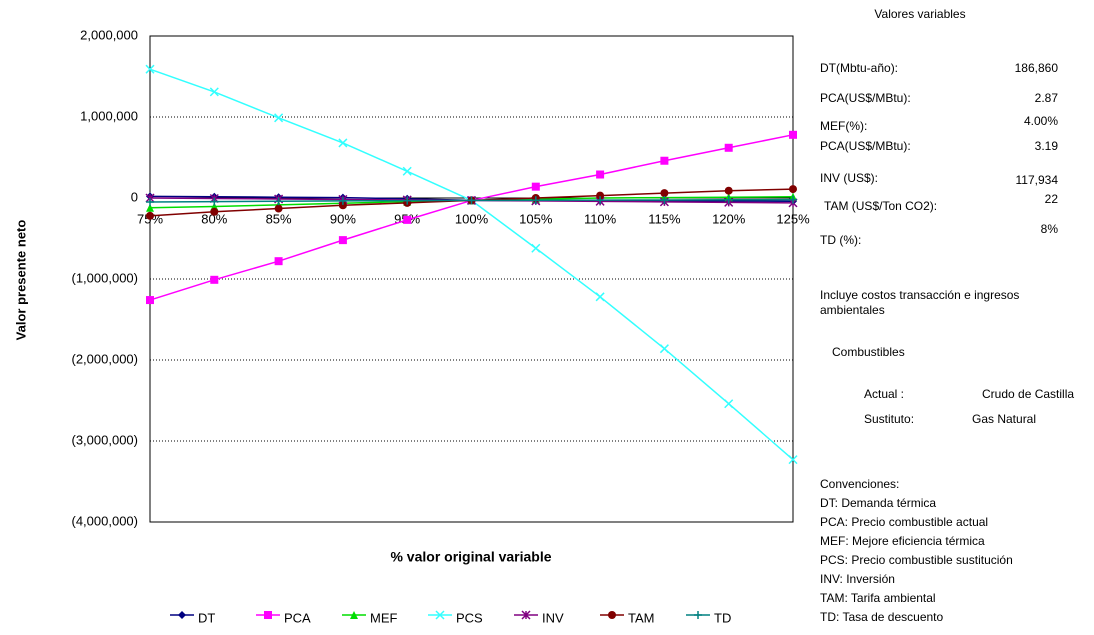 The image size is (1094, 635). I want to click on fuel-value: Crudo de Castilla, so click(1028, 394).